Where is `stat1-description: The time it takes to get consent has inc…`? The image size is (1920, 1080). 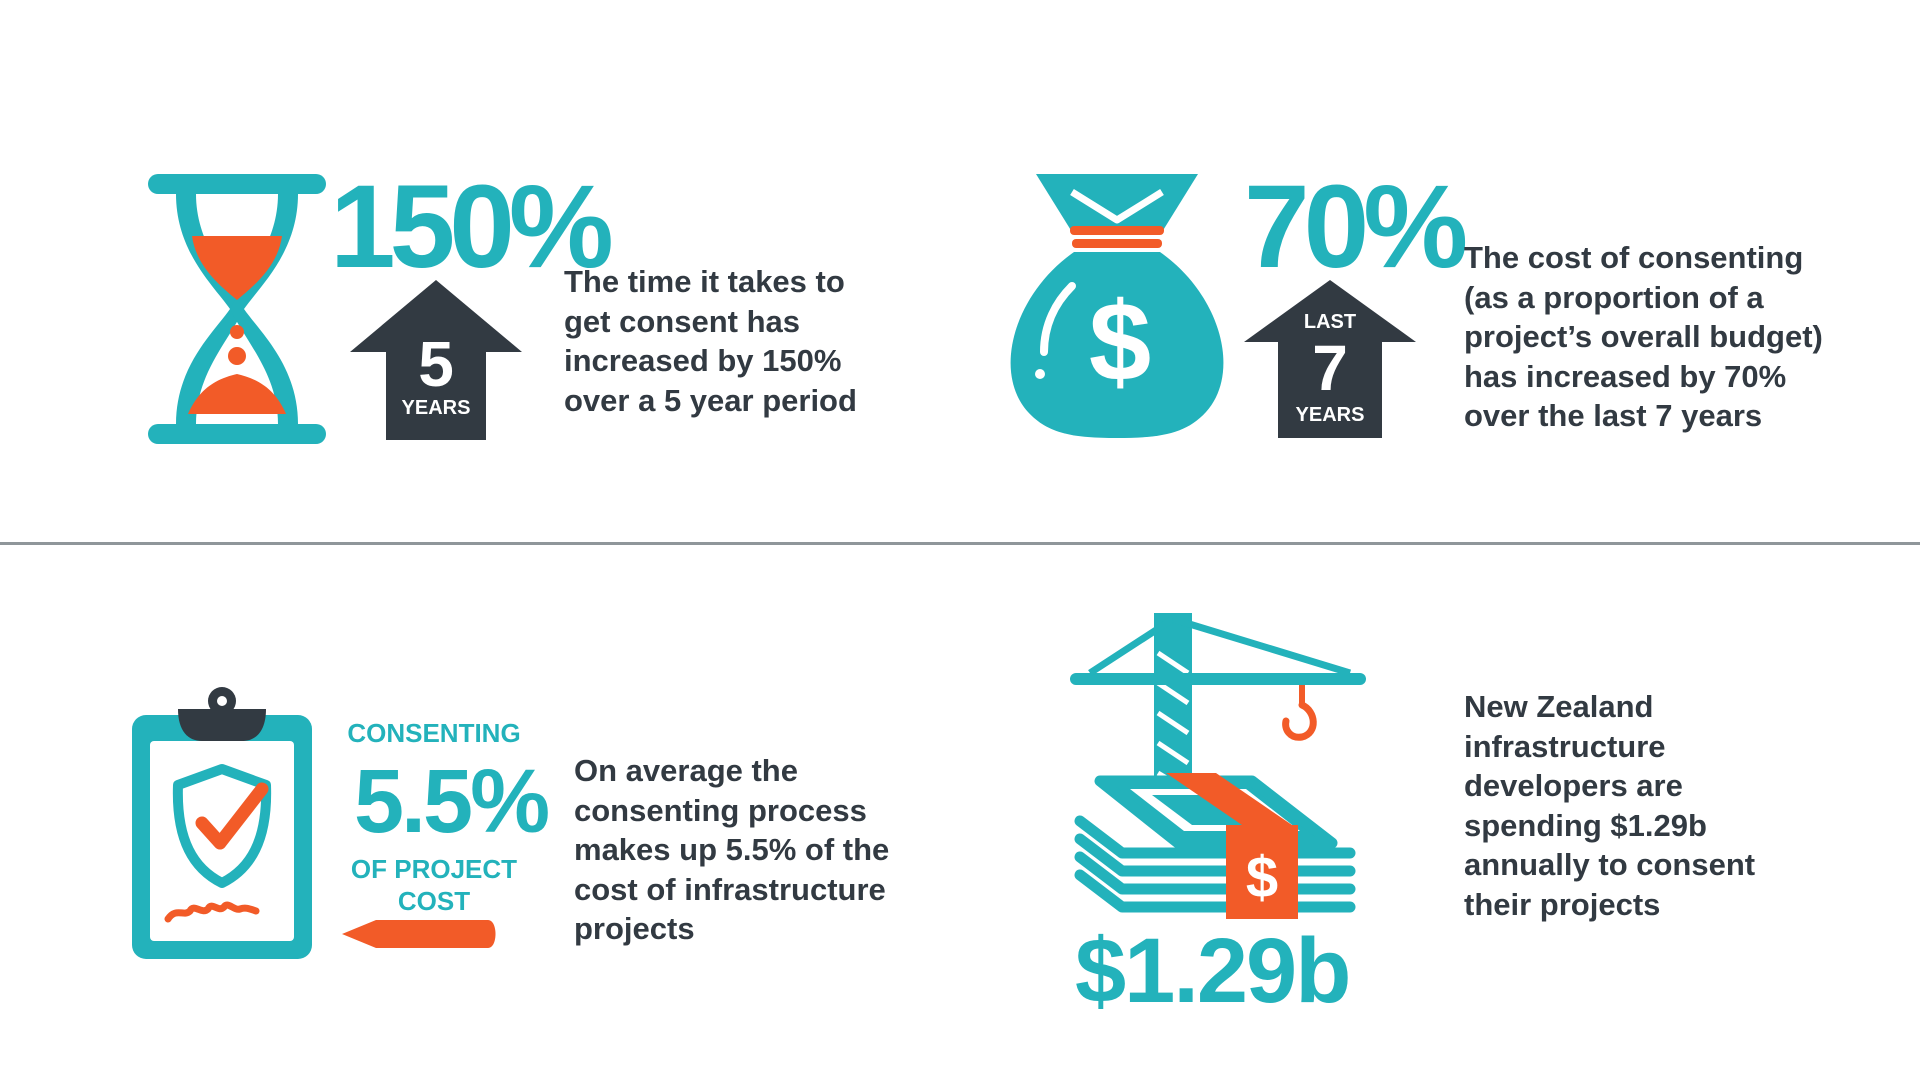 stat1-description: The time it takes to get consent has inc… is located at coordinates (710, 341).